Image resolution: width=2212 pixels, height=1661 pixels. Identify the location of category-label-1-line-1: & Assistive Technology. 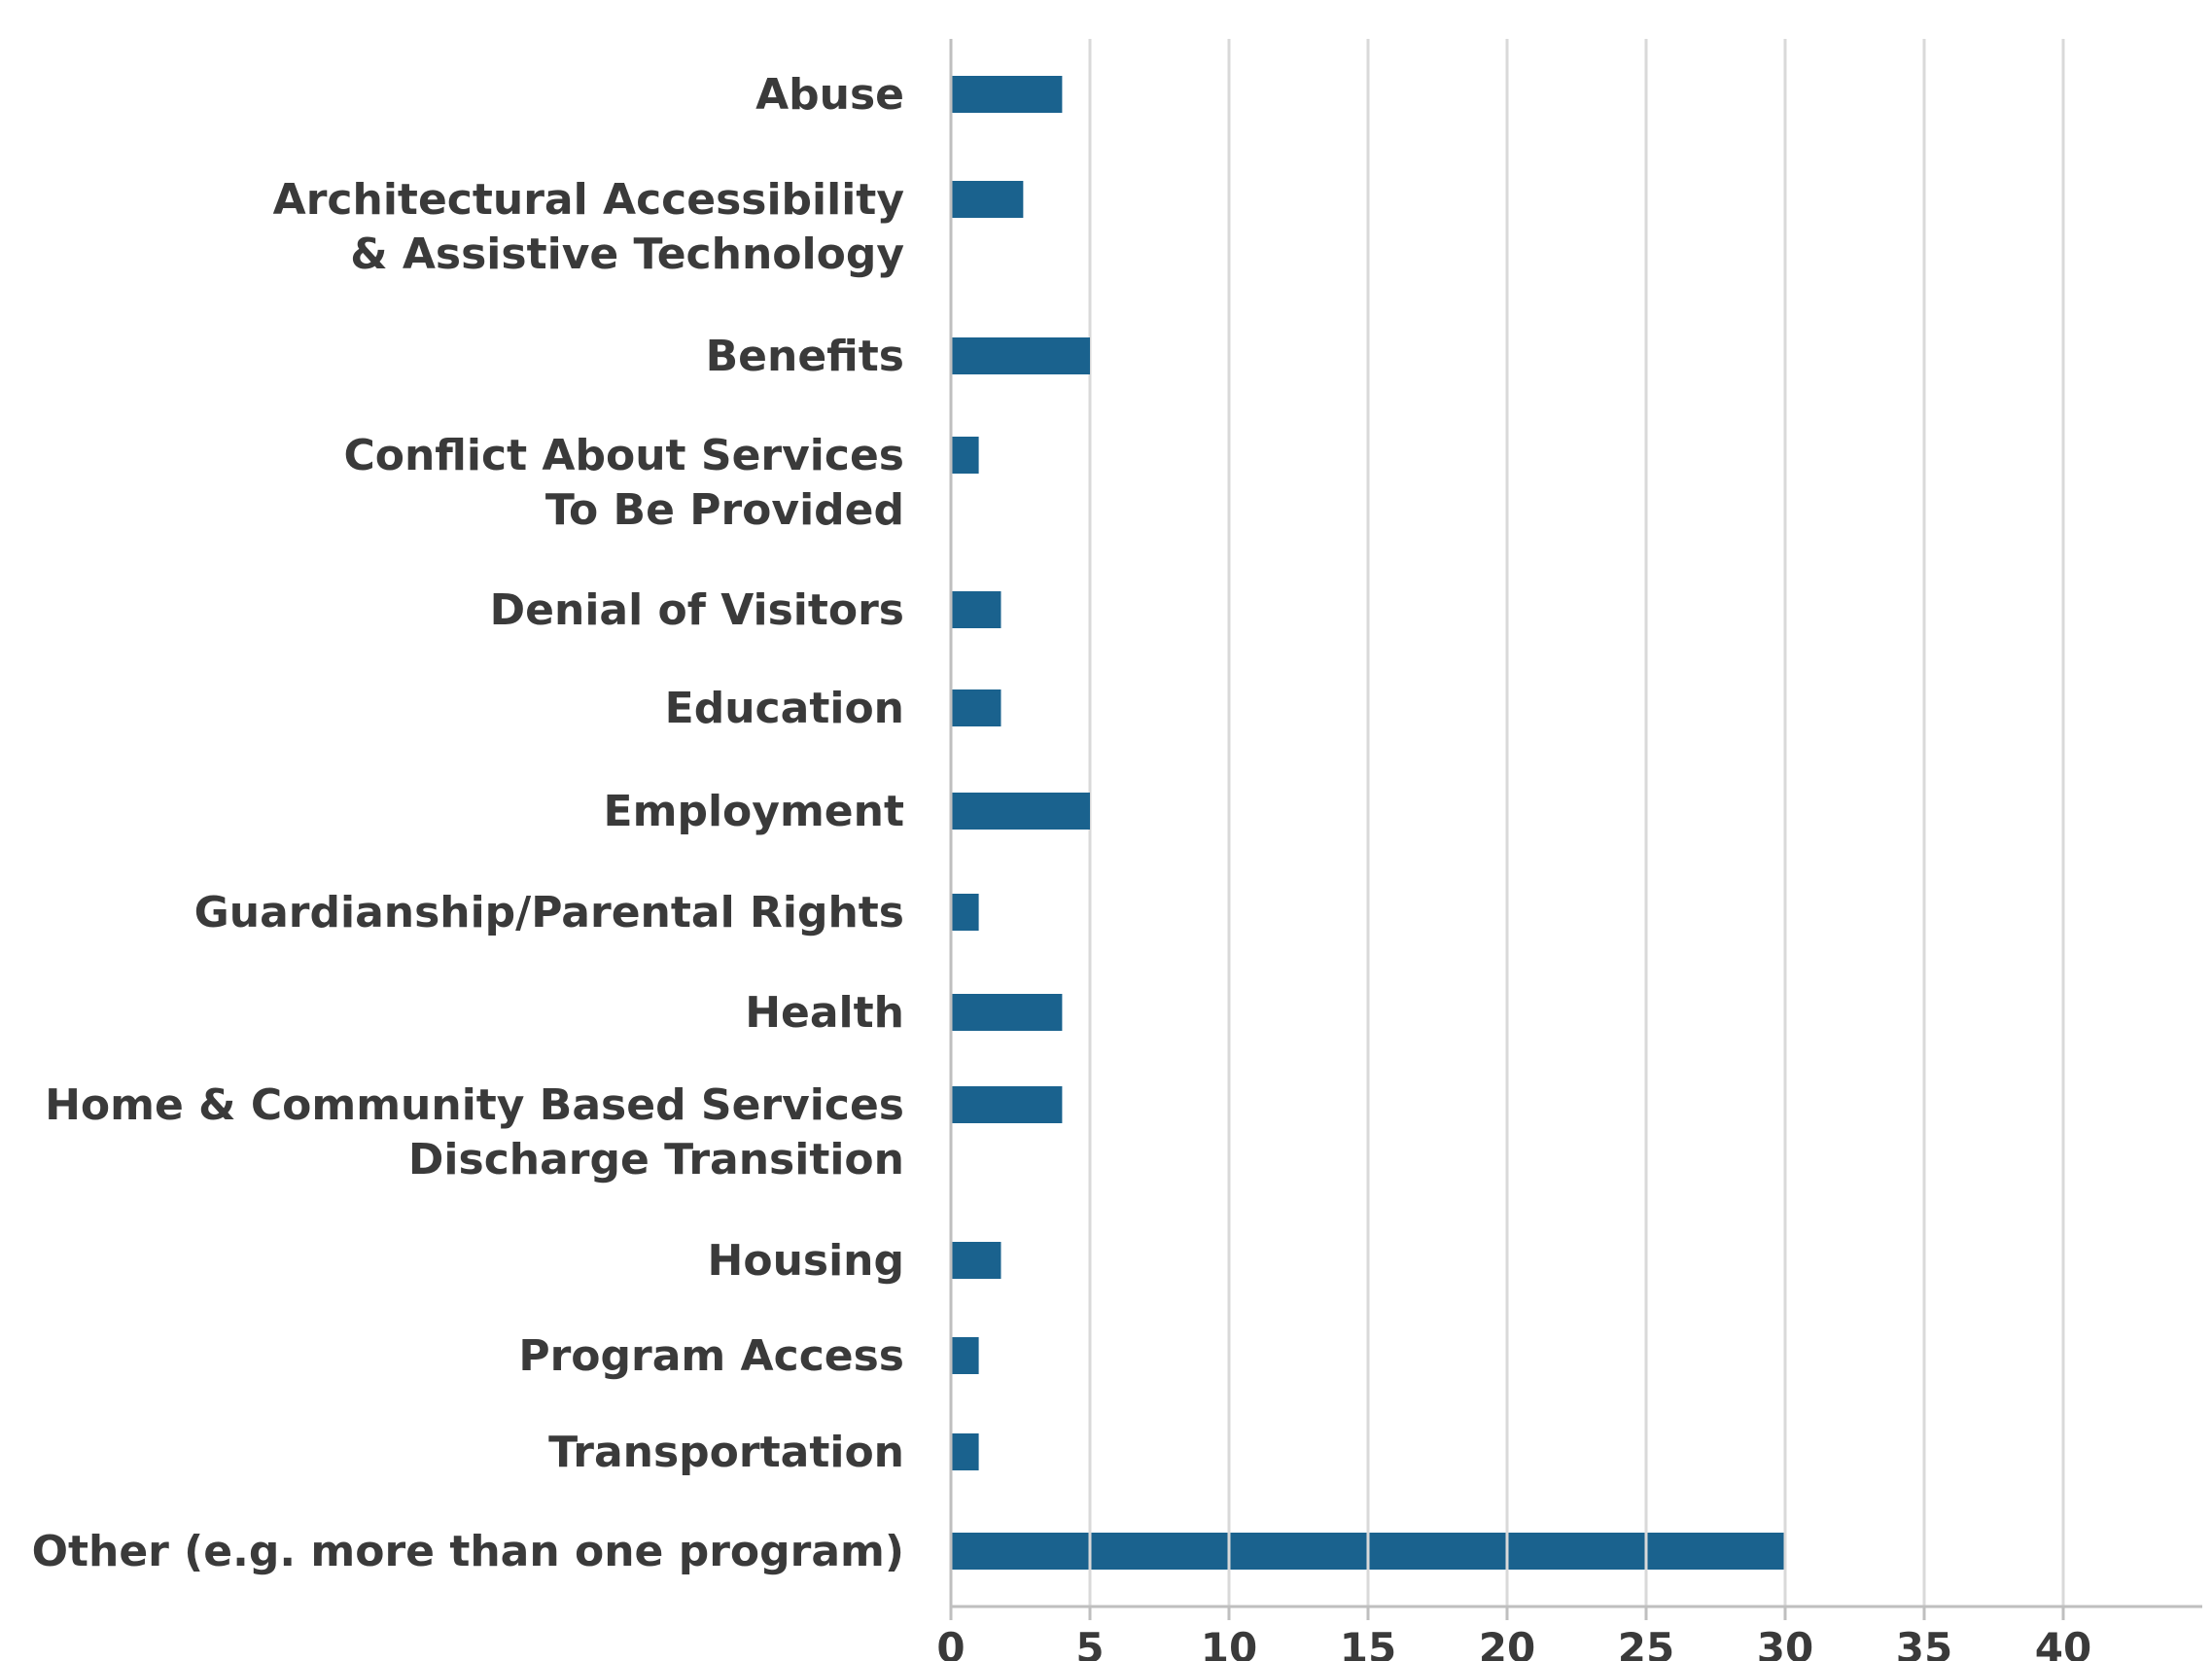
(627, 255).